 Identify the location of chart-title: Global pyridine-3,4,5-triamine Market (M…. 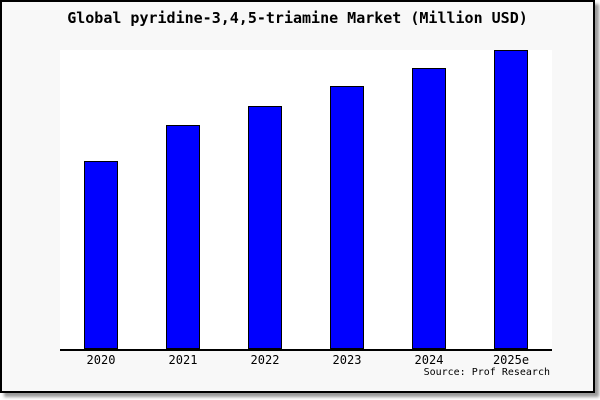
(297, 18).